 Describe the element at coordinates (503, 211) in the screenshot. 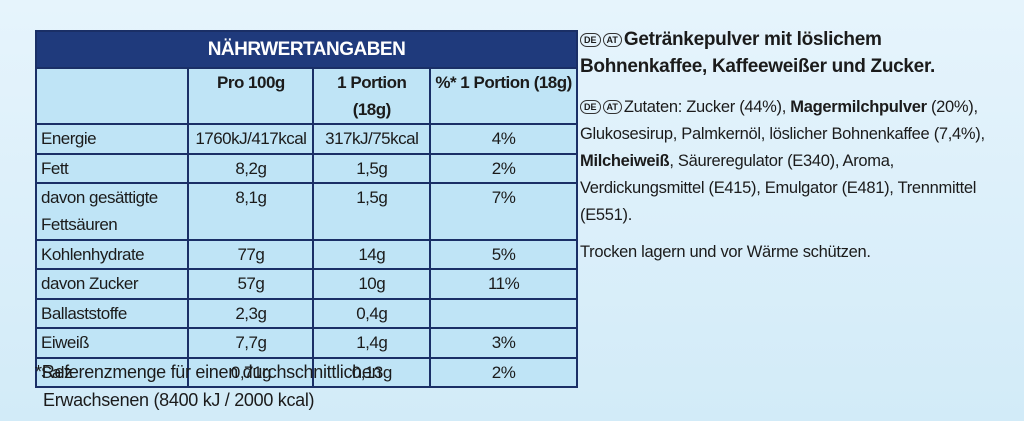

I see `cell: 7%` at that location.